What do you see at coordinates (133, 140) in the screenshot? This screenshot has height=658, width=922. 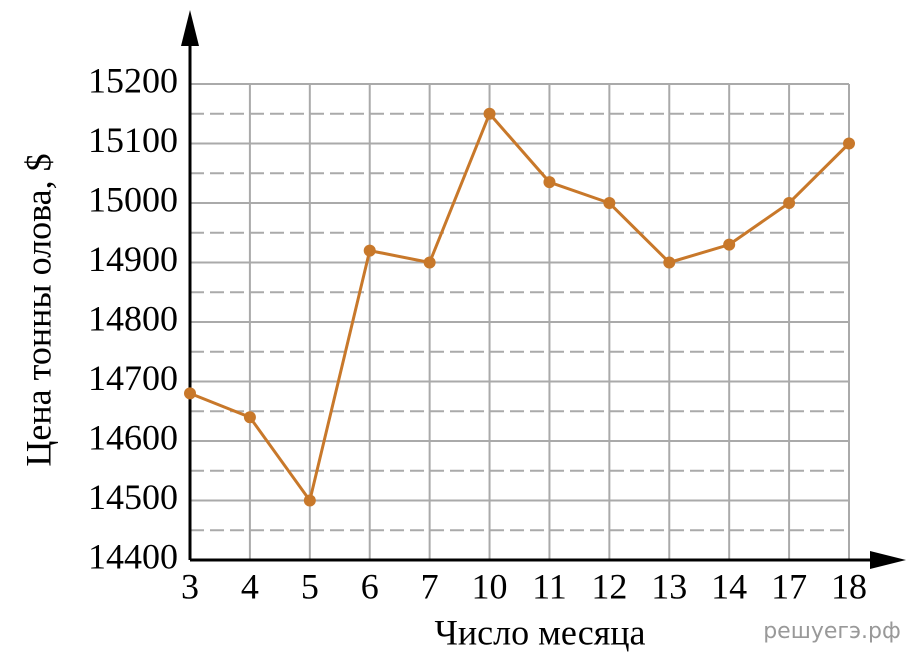 I see `y-tick-label: 15100` at bounding box center [133, 140].